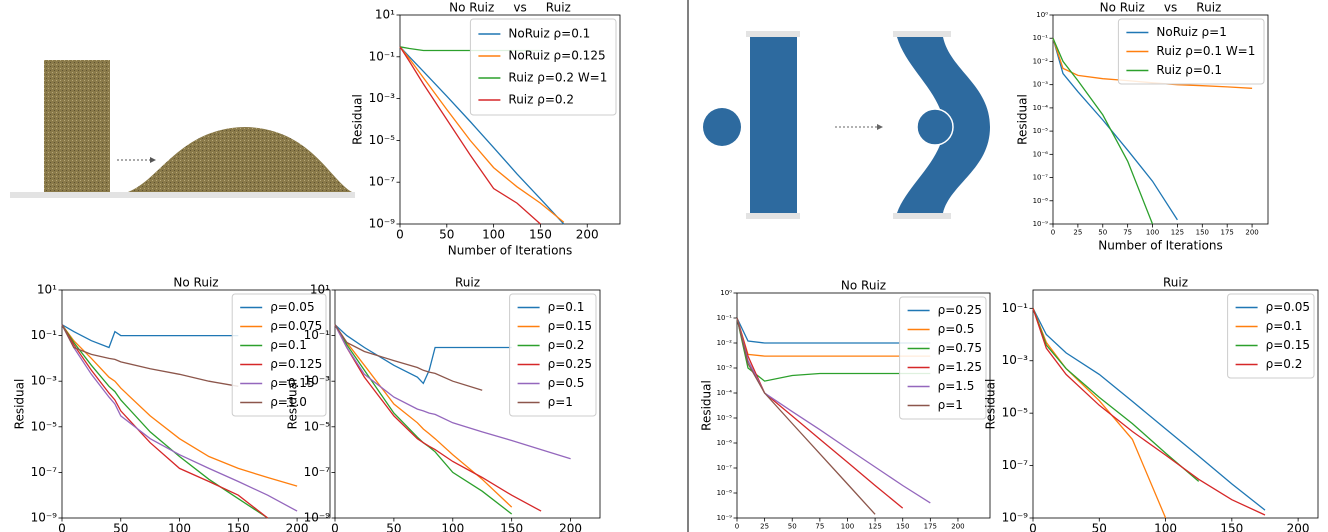 This screenshot has height=532, width=1328. Describe the element at coordinates (726, 293) in the screenshot. I see `y-tick-label: 10⁰` at that location.